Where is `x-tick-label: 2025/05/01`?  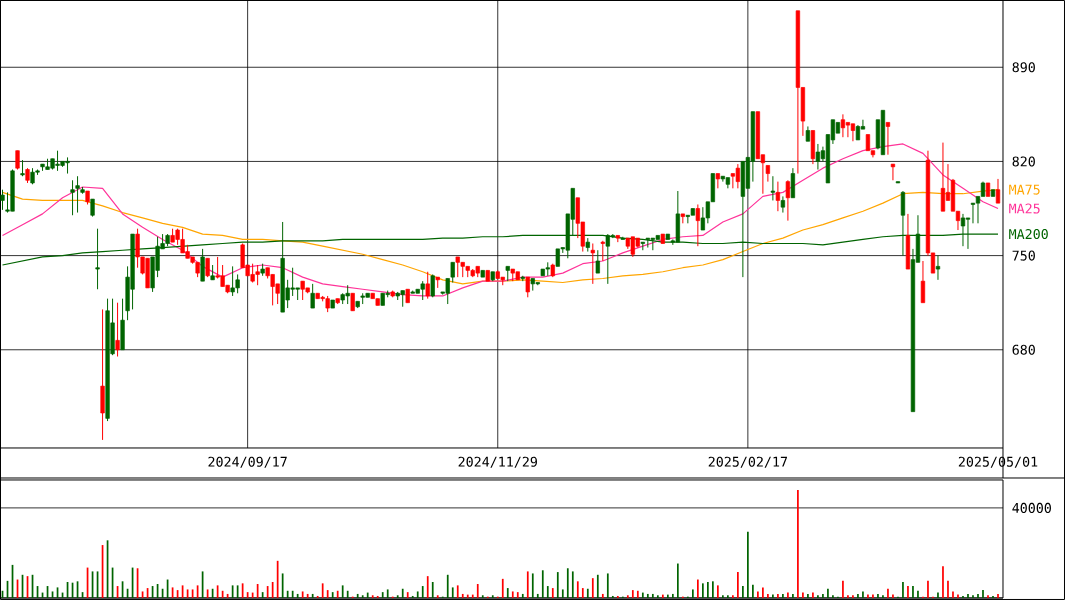 x-tick-label: 2025/05/01 is located at coordinates (998, 462).